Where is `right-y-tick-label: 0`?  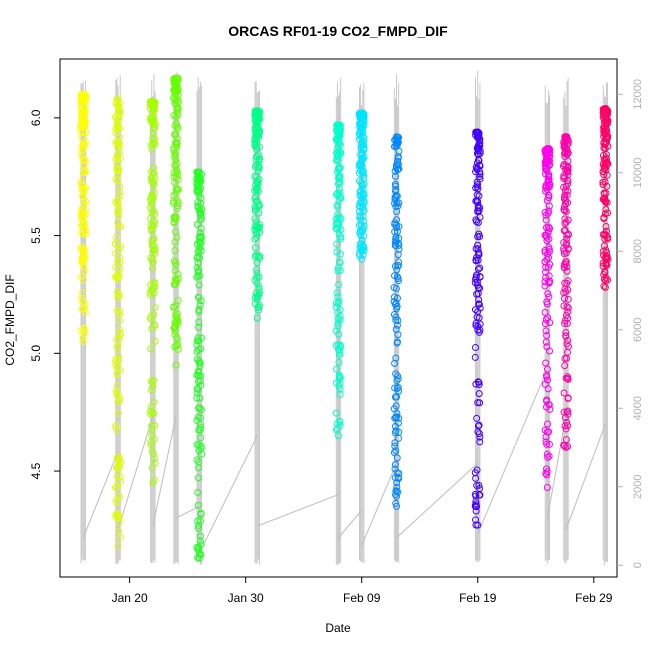
right-y-tick-label: 0 is located at coordinates (638, 565).